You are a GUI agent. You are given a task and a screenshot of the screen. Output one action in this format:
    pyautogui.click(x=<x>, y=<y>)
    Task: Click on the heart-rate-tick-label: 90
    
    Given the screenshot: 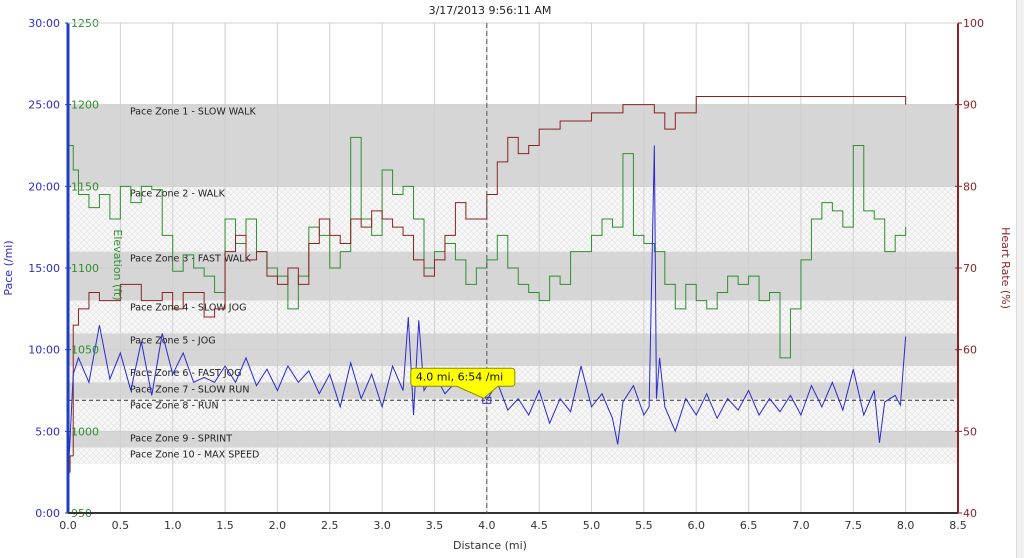 What is the action you would take?
    pyautogui.click(x=970, y=105)
    